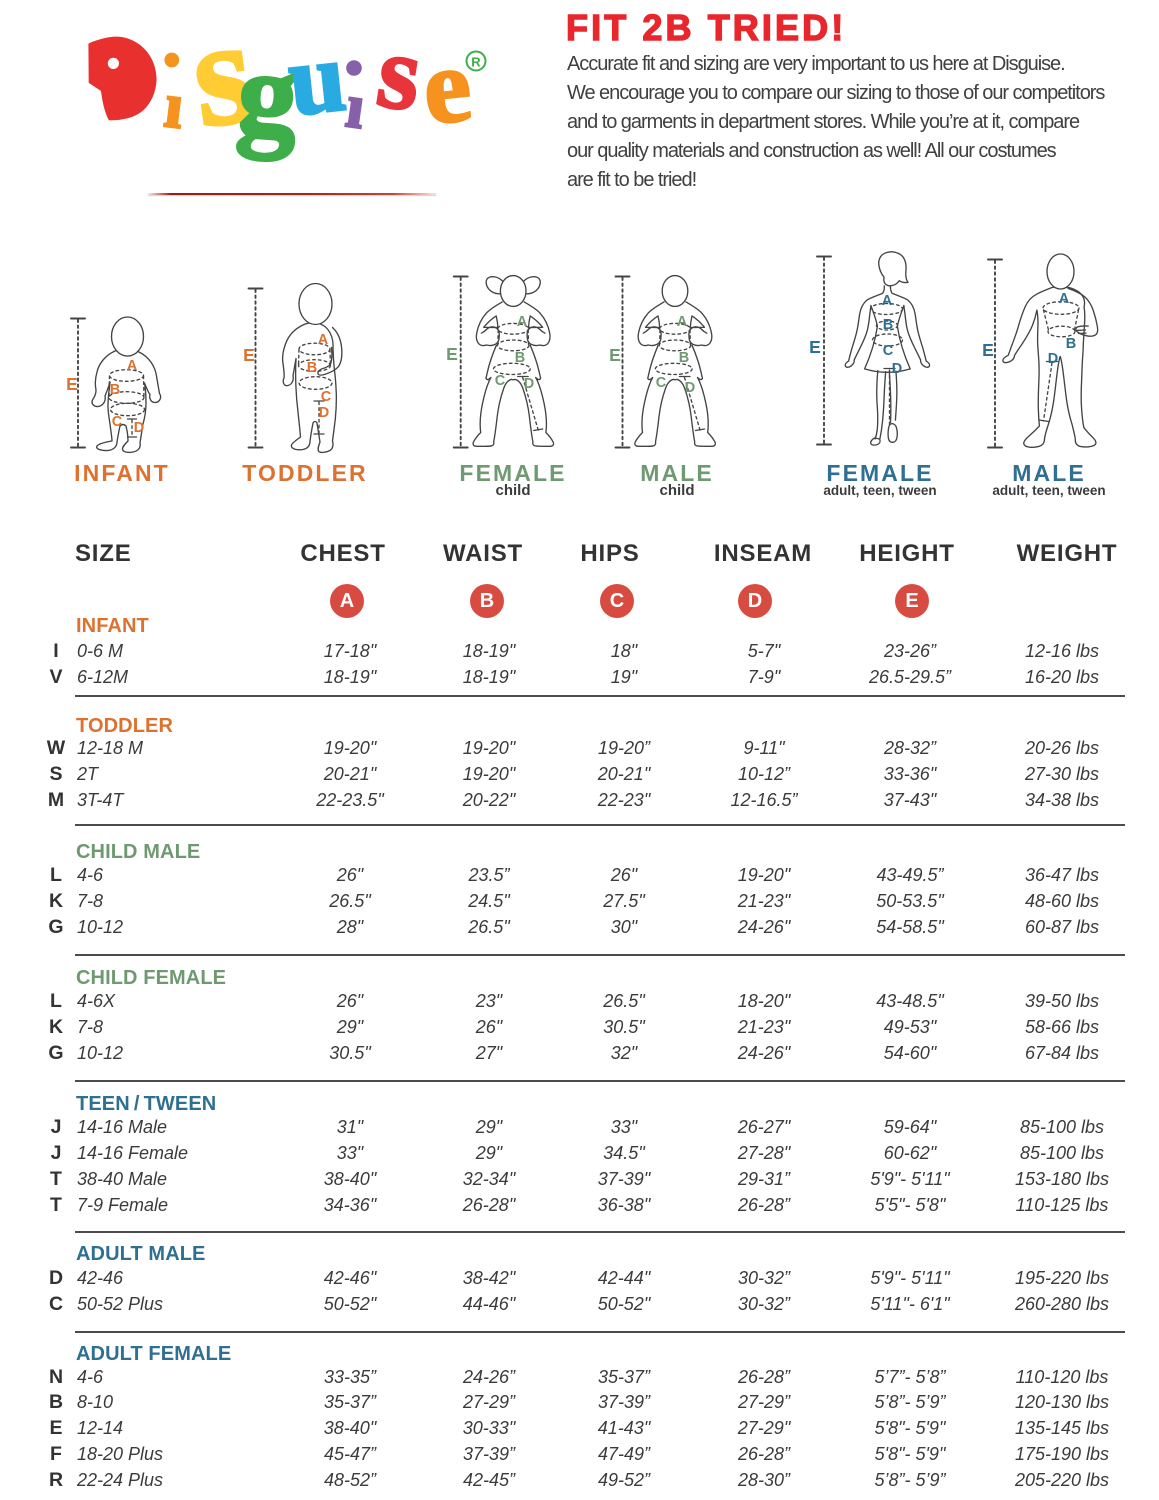  Describe the element at coordinates (446, 85) in the screenshot. I see `svg-text: e` at that location.